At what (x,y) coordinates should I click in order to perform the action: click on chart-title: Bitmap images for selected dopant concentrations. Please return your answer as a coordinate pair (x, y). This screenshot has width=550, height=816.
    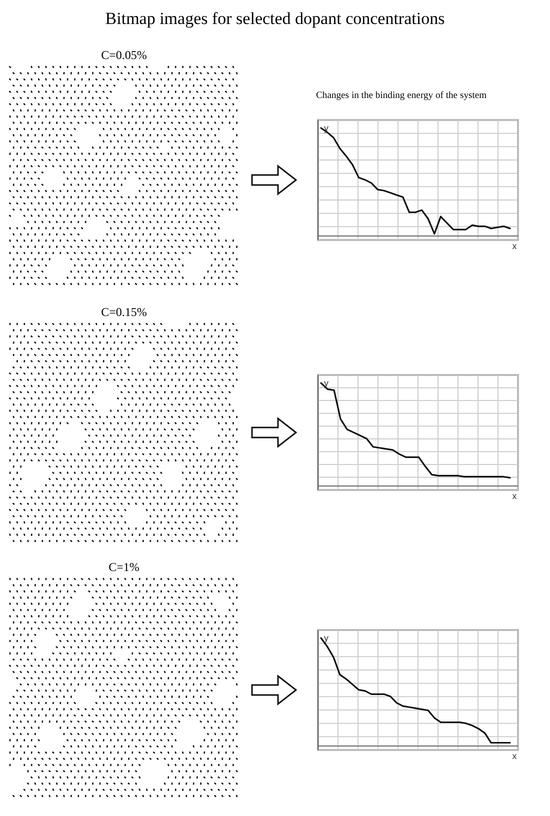
    Looking at the image, I should click on (275, 18).